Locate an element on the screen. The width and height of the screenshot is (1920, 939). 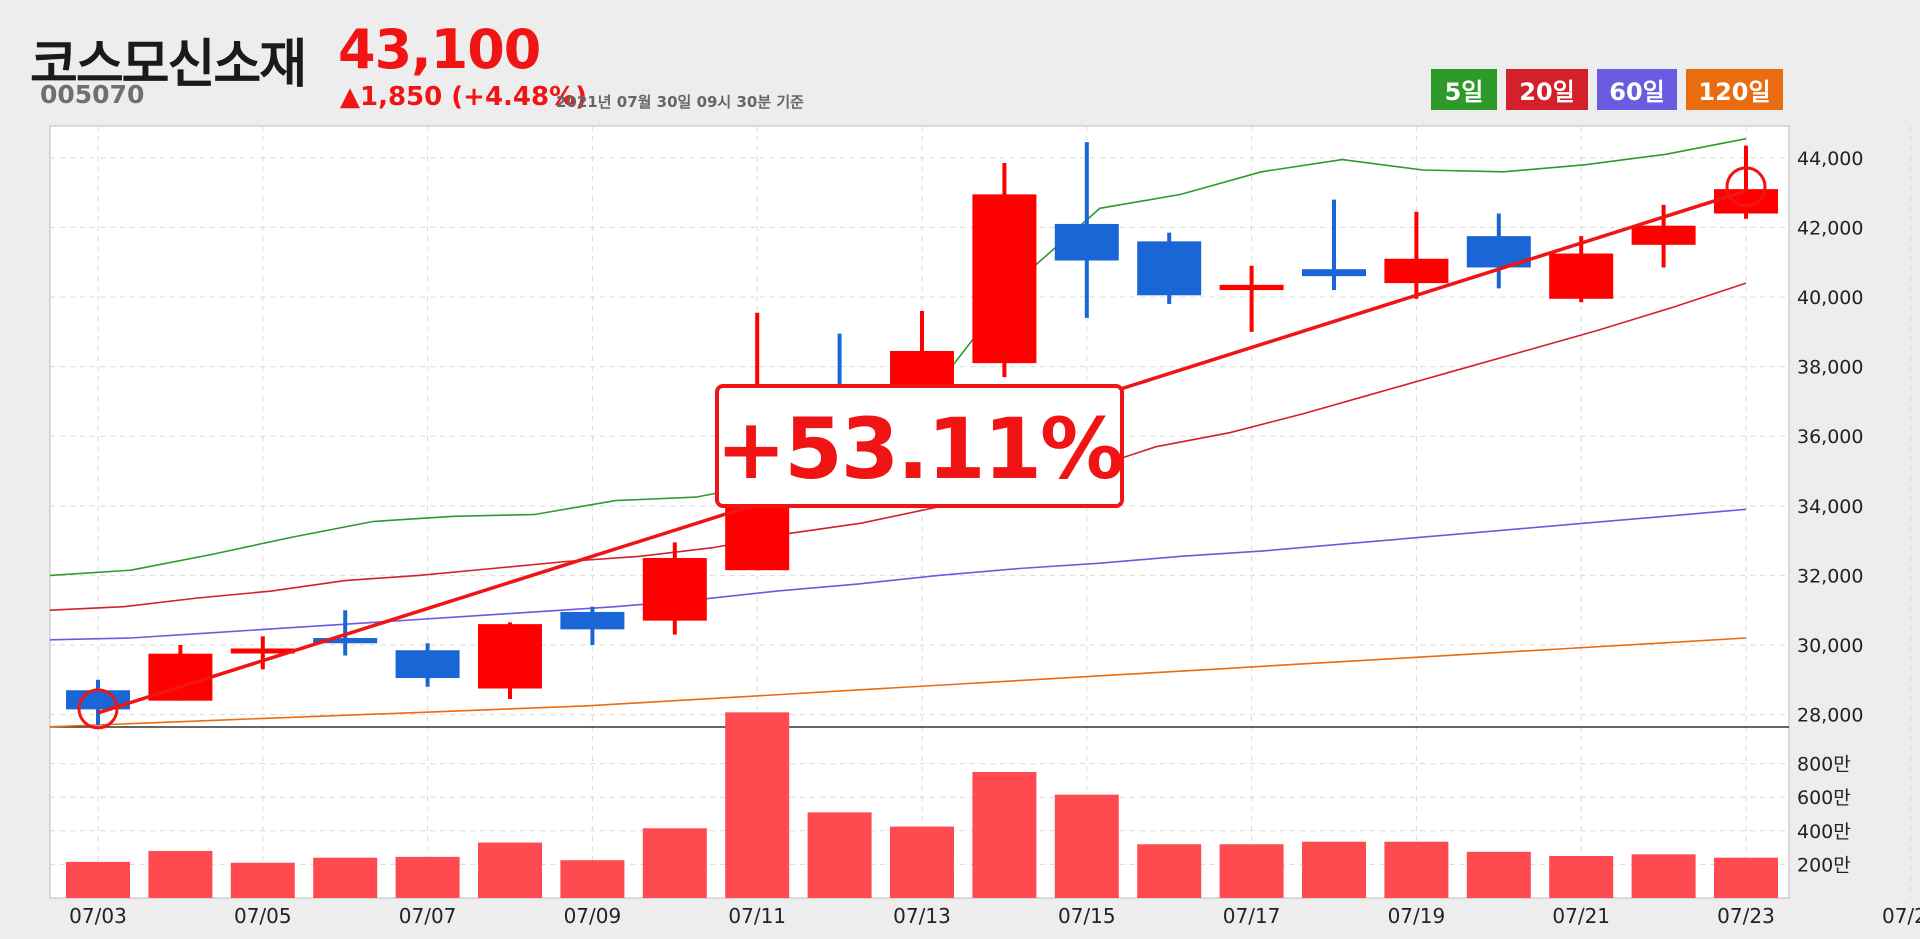
gain-annotation-label: +53.11% is located at coordinates (919, 449).